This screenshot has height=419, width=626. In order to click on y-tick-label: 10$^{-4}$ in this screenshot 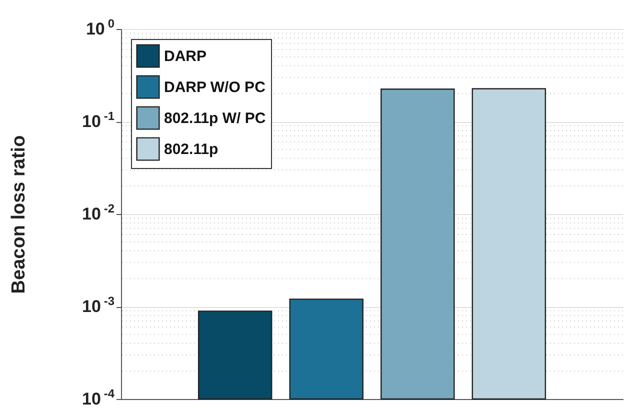, I will do `click(98, 397)`.